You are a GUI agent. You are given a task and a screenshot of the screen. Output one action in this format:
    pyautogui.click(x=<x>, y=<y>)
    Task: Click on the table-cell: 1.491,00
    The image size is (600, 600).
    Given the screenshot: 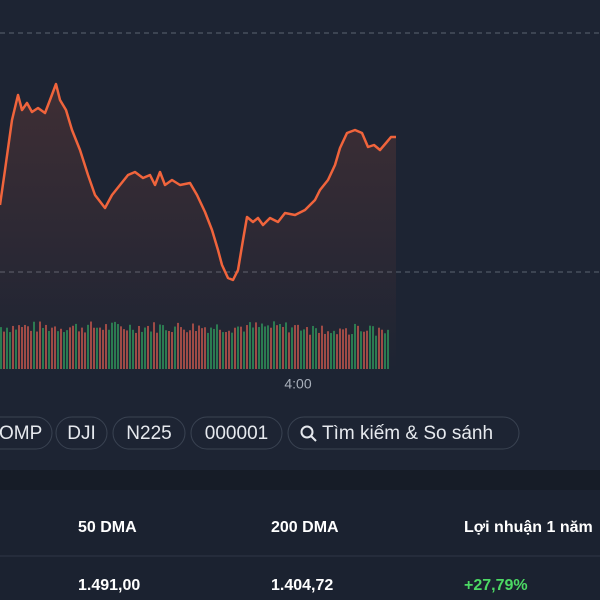 What is the action you would take?
    pyautogui.click(x=109, y=585)
    